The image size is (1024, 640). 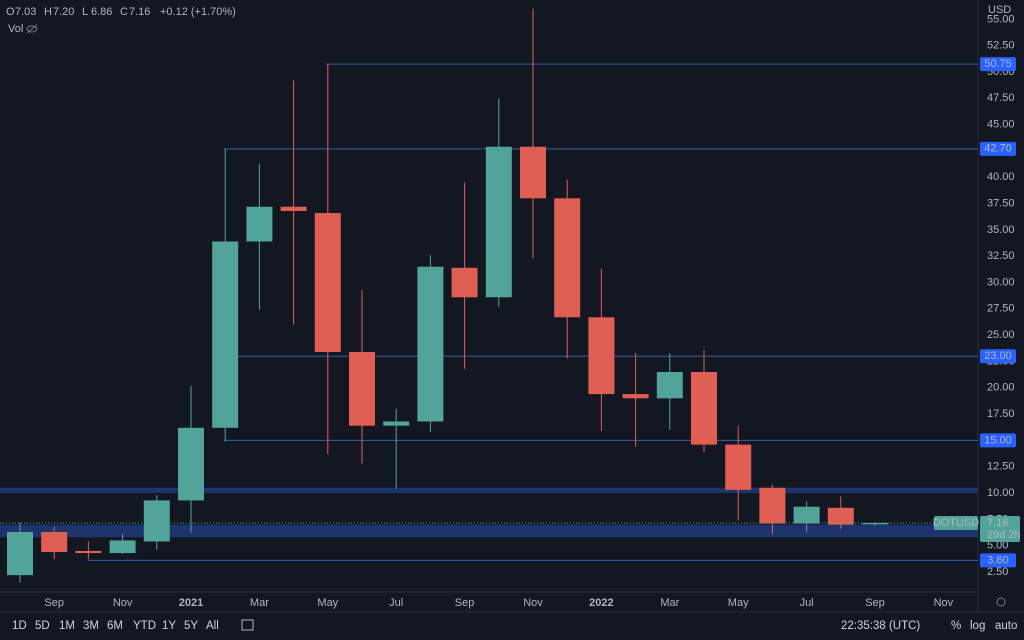 What do you see at coordinates (1001, 203) in the screenshot?
I see `y-tick-label: 37.50` at bounding box center [1001, 203].